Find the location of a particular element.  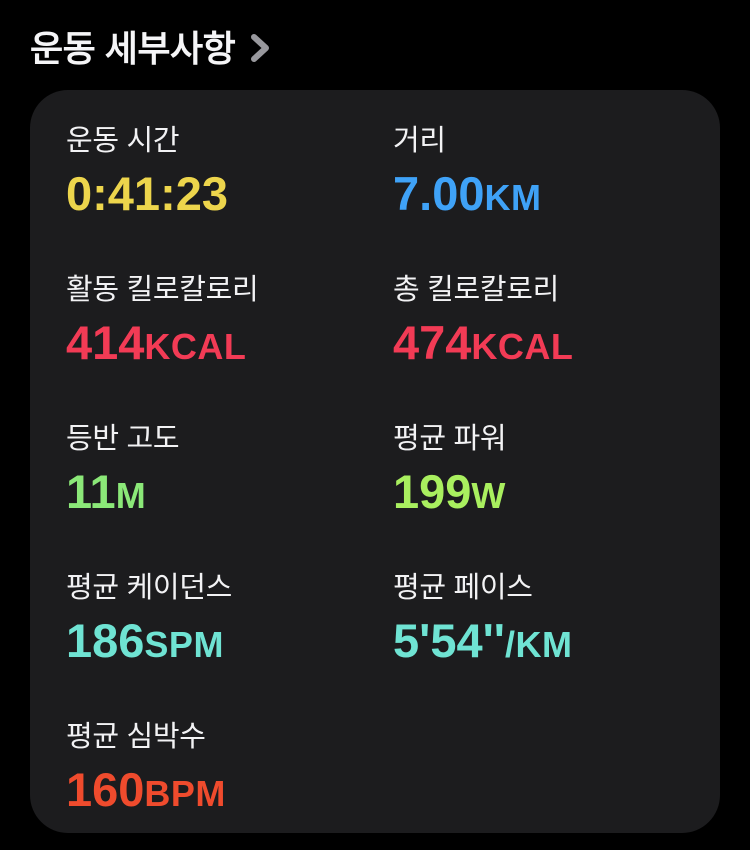

metric-avg-heart-rate: 평균 심박수 160BPM is located at coordinates (229, 778).